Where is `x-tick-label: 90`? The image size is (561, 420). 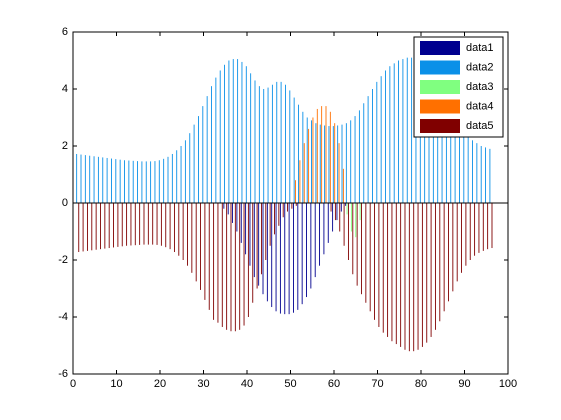 x-tick-label: 90 is located at coordinates (464, 384).